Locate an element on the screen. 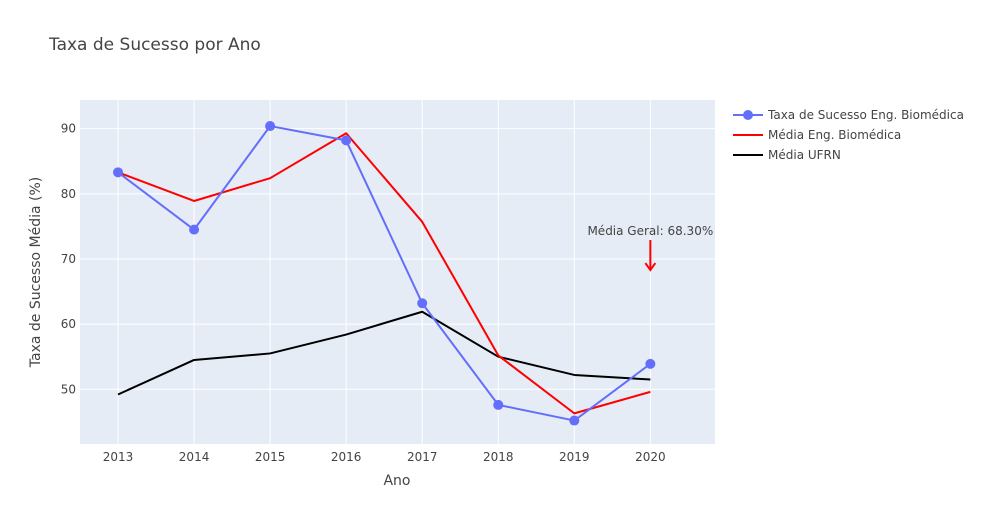  legend-label-1: Média Eng. Biomédica is located at coordinates (834, 135).